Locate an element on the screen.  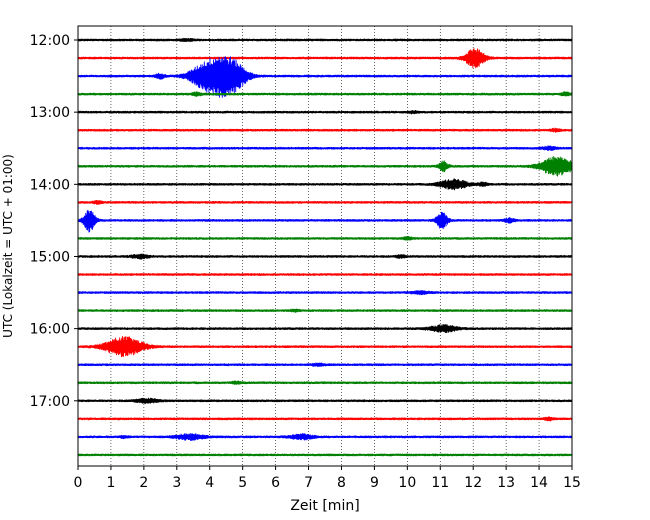
x-tick-label: 4 is located at coordinates (209, 483).